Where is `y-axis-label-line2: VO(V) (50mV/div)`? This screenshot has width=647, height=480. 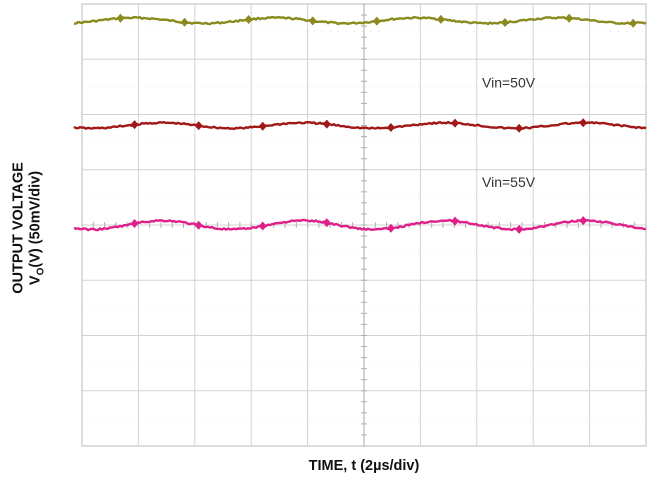 y-axis-label-line2: VO(V) (50mV/div) is located at coordinates (37, 228).